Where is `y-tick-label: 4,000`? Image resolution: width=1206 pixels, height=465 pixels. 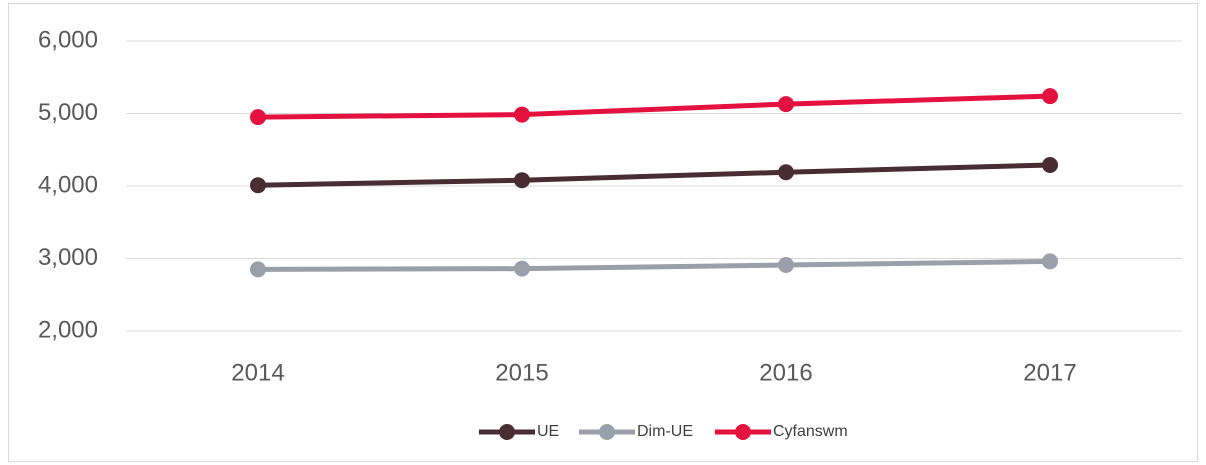
y-tick-label: 4,000 is located at coordinates (68, 184).